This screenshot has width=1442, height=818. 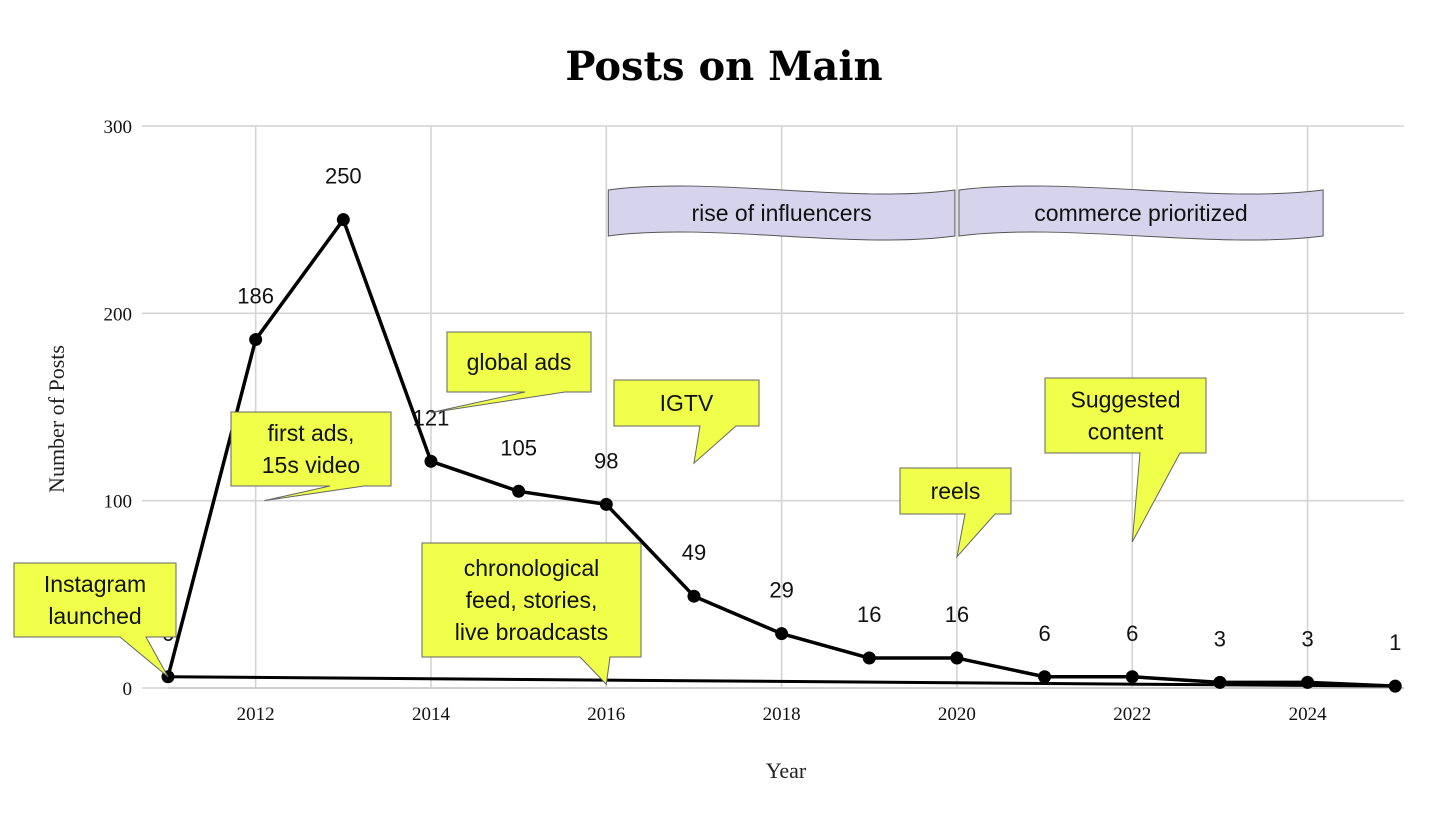 I want to click on data-label: 121, so click(x=431, y=417).